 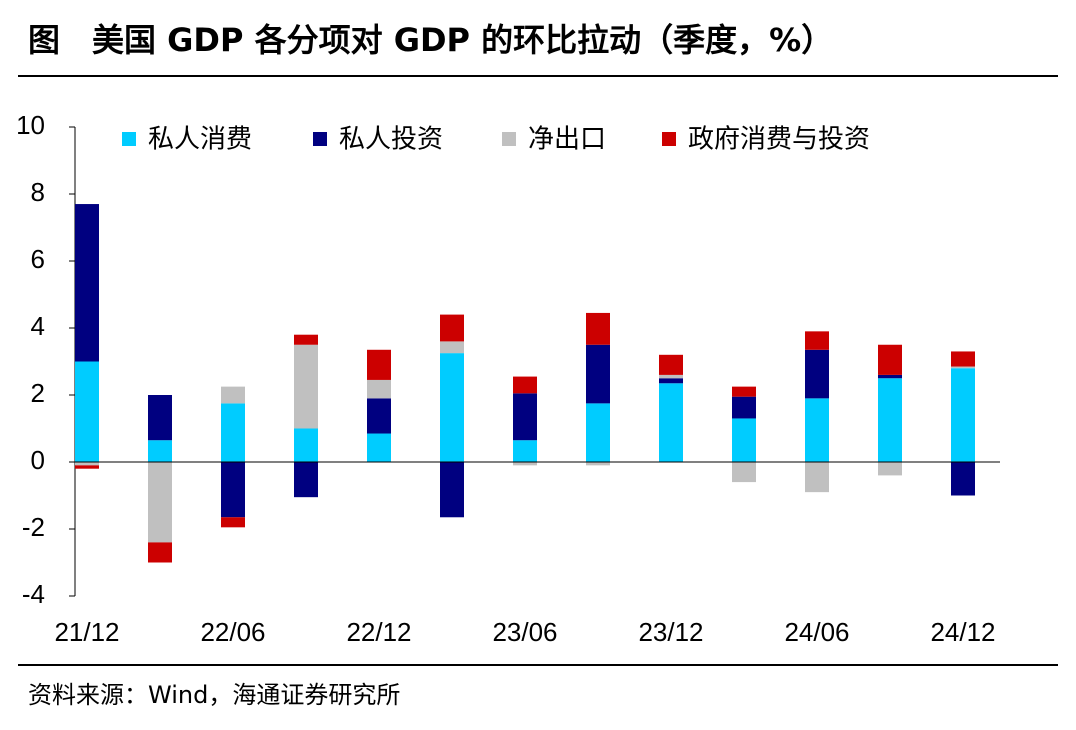 I want to click on x-tick-label: 23/06, so click(x=524, y=632).